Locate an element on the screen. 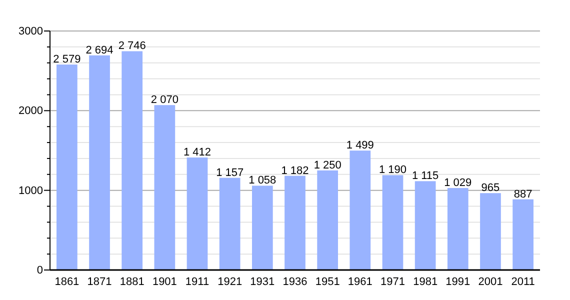 The height and width of the screenshot is (300, 570). x-tick-label: 2001 is located at coordinates (490, 282).